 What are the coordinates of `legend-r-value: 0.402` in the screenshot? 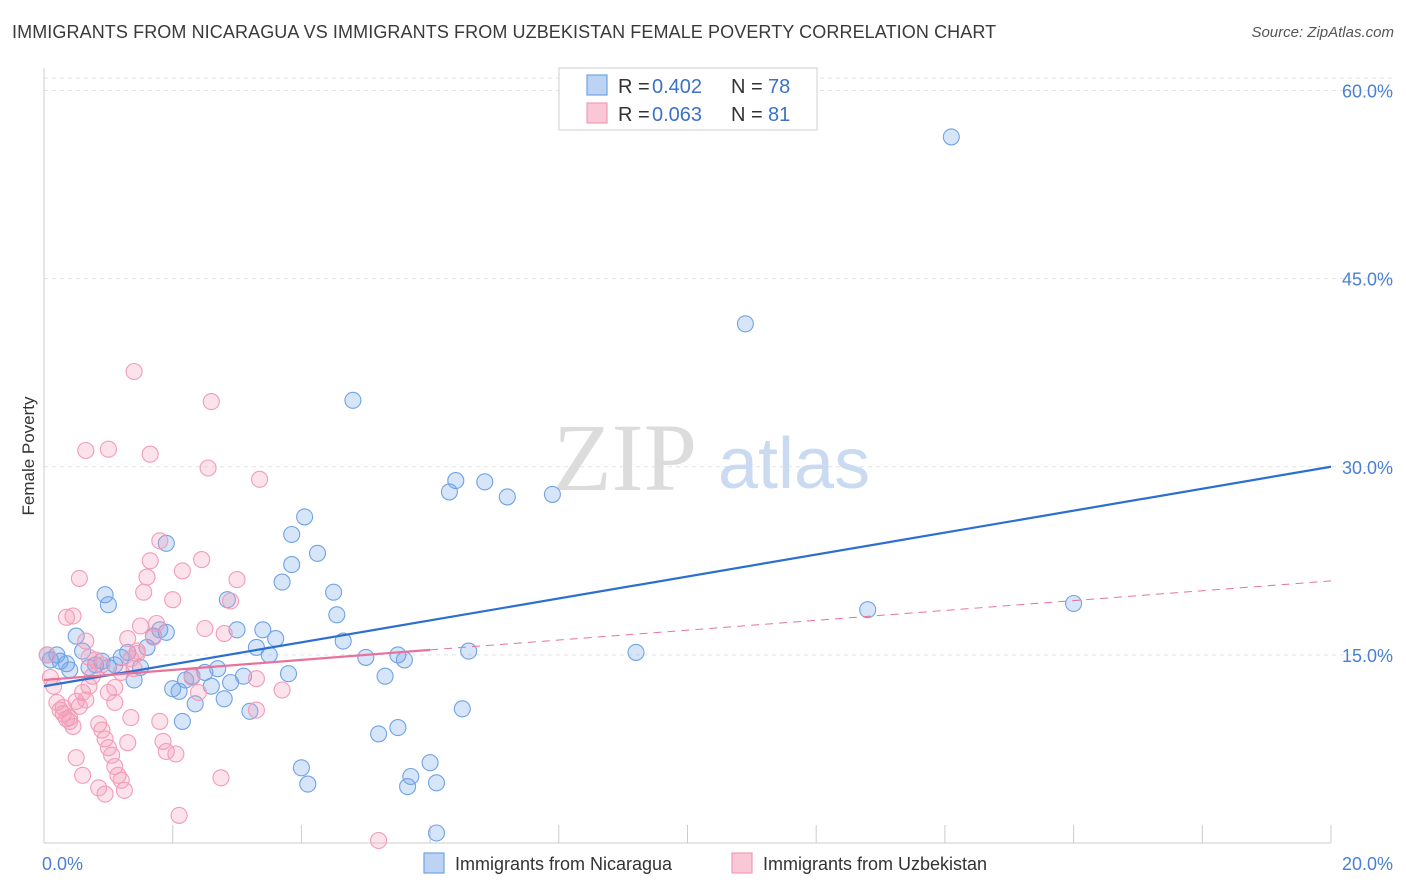 It's located at (677, 87).